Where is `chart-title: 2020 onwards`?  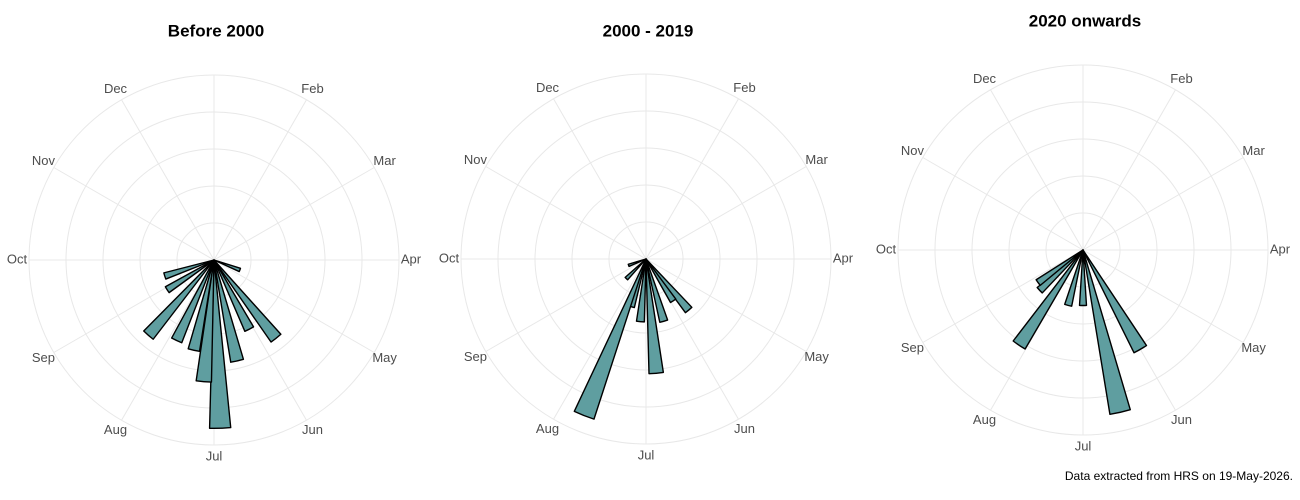 chart-title: 2020 onwards is located at coordinates (1085, 20).